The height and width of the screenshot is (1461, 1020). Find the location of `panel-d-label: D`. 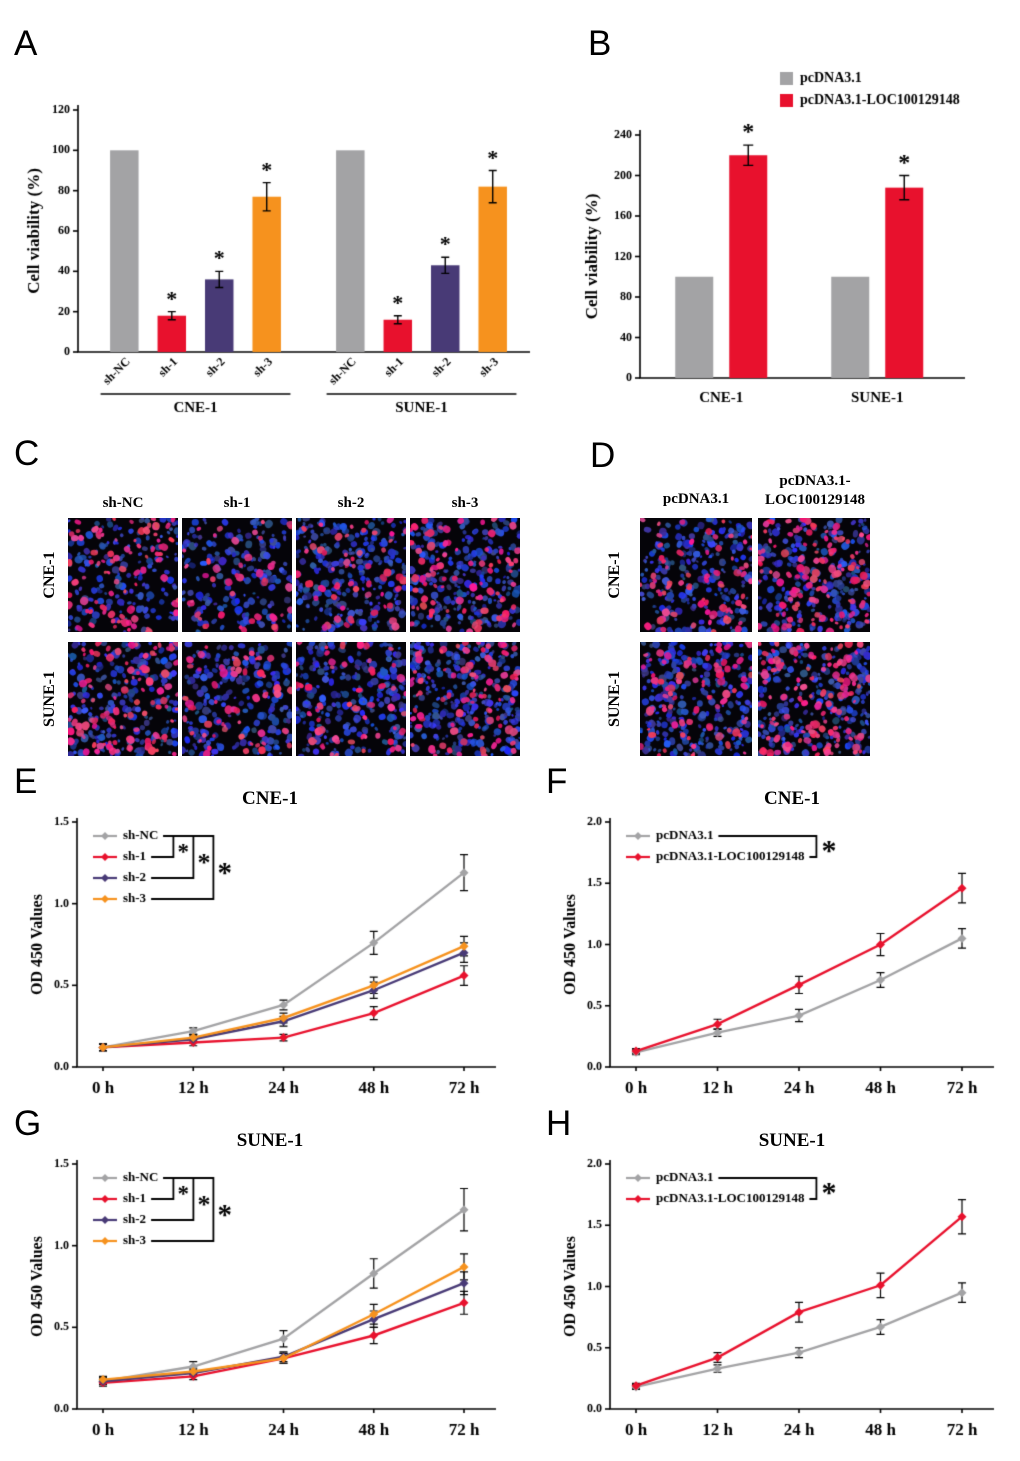

panel-d-label: D is located at coordinates (603, 455).